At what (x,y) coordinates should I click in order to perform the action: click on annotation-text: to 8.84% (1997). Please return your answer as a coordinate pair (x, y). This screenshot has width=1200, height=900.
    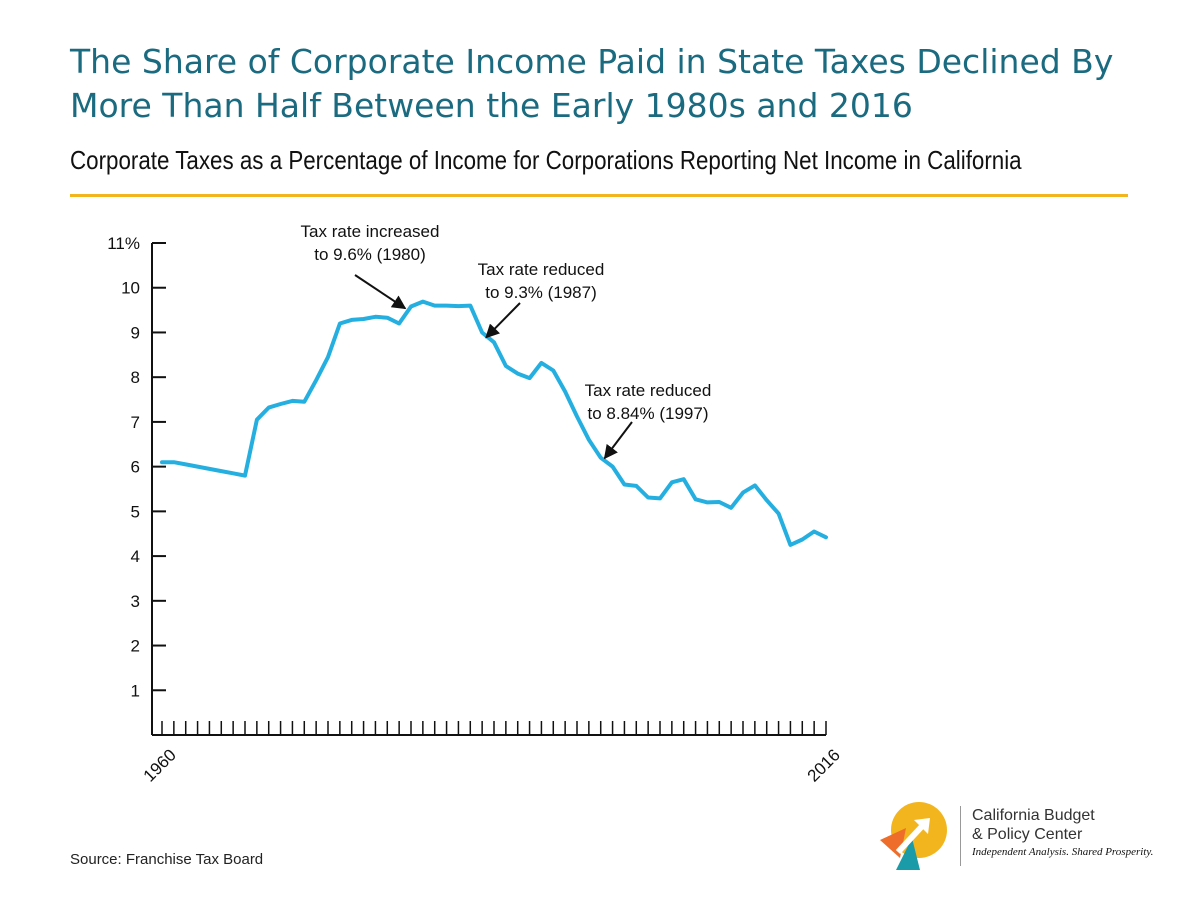
    Looking at the image, I should click on (648, 413).